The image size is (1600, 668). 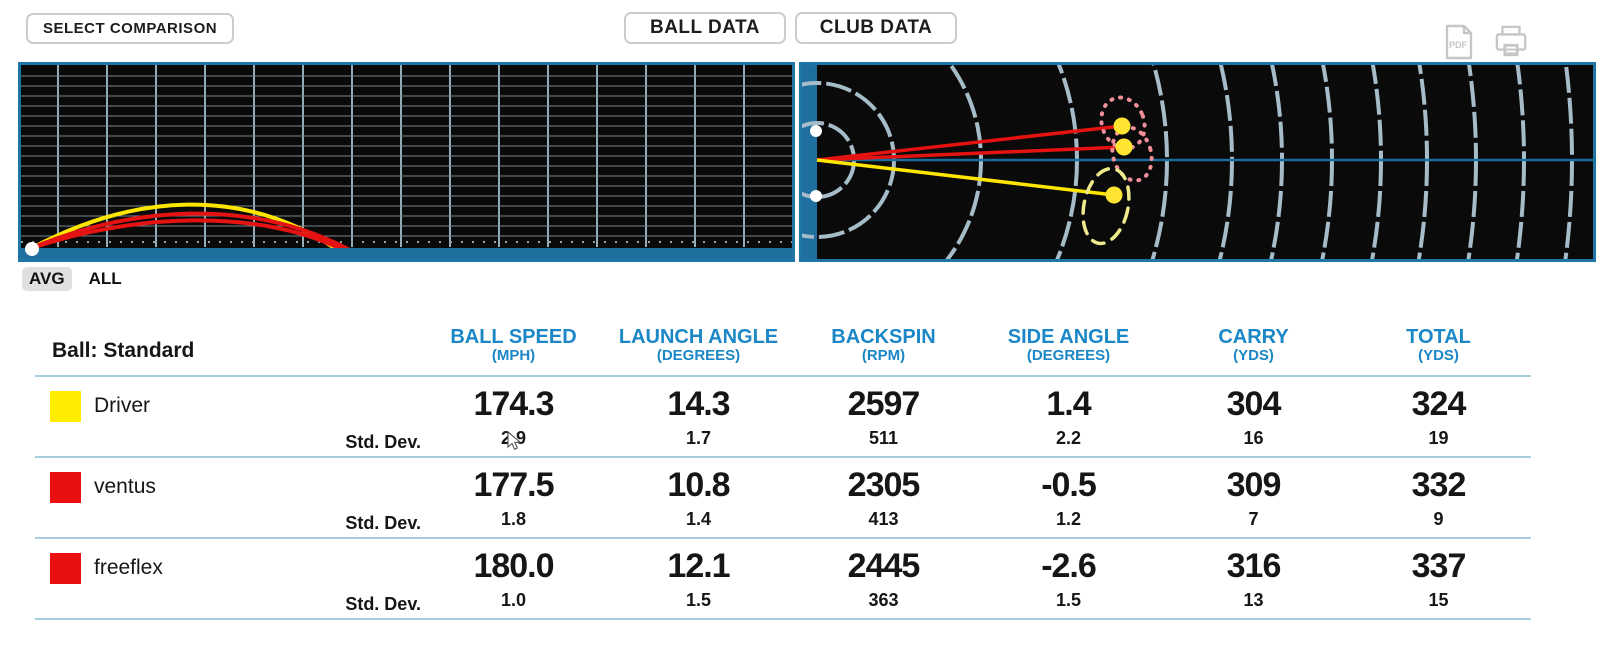 I want to click on value-backspin: 2305, so click(x=884, y=485).